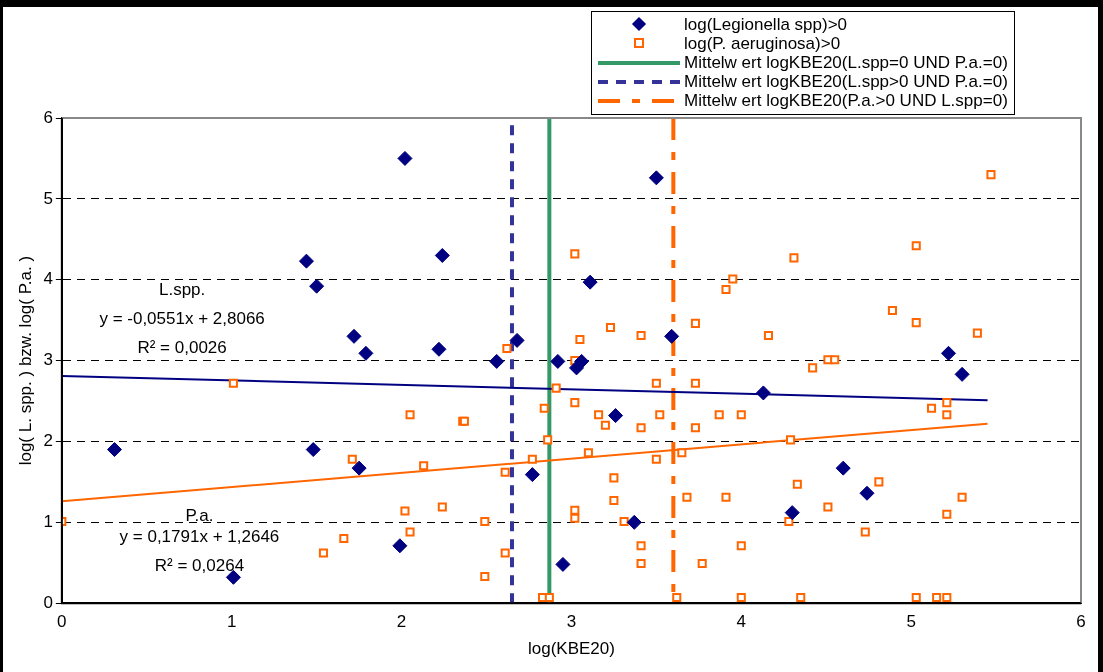 The width and height of the screenshot is (1103, 672). What do you see at coordinates (25, 360) in the screenshot?
I see `y-axis-title: log( L. spp. ) bzw. log( P.a. )` at bounding box center [25, 360].